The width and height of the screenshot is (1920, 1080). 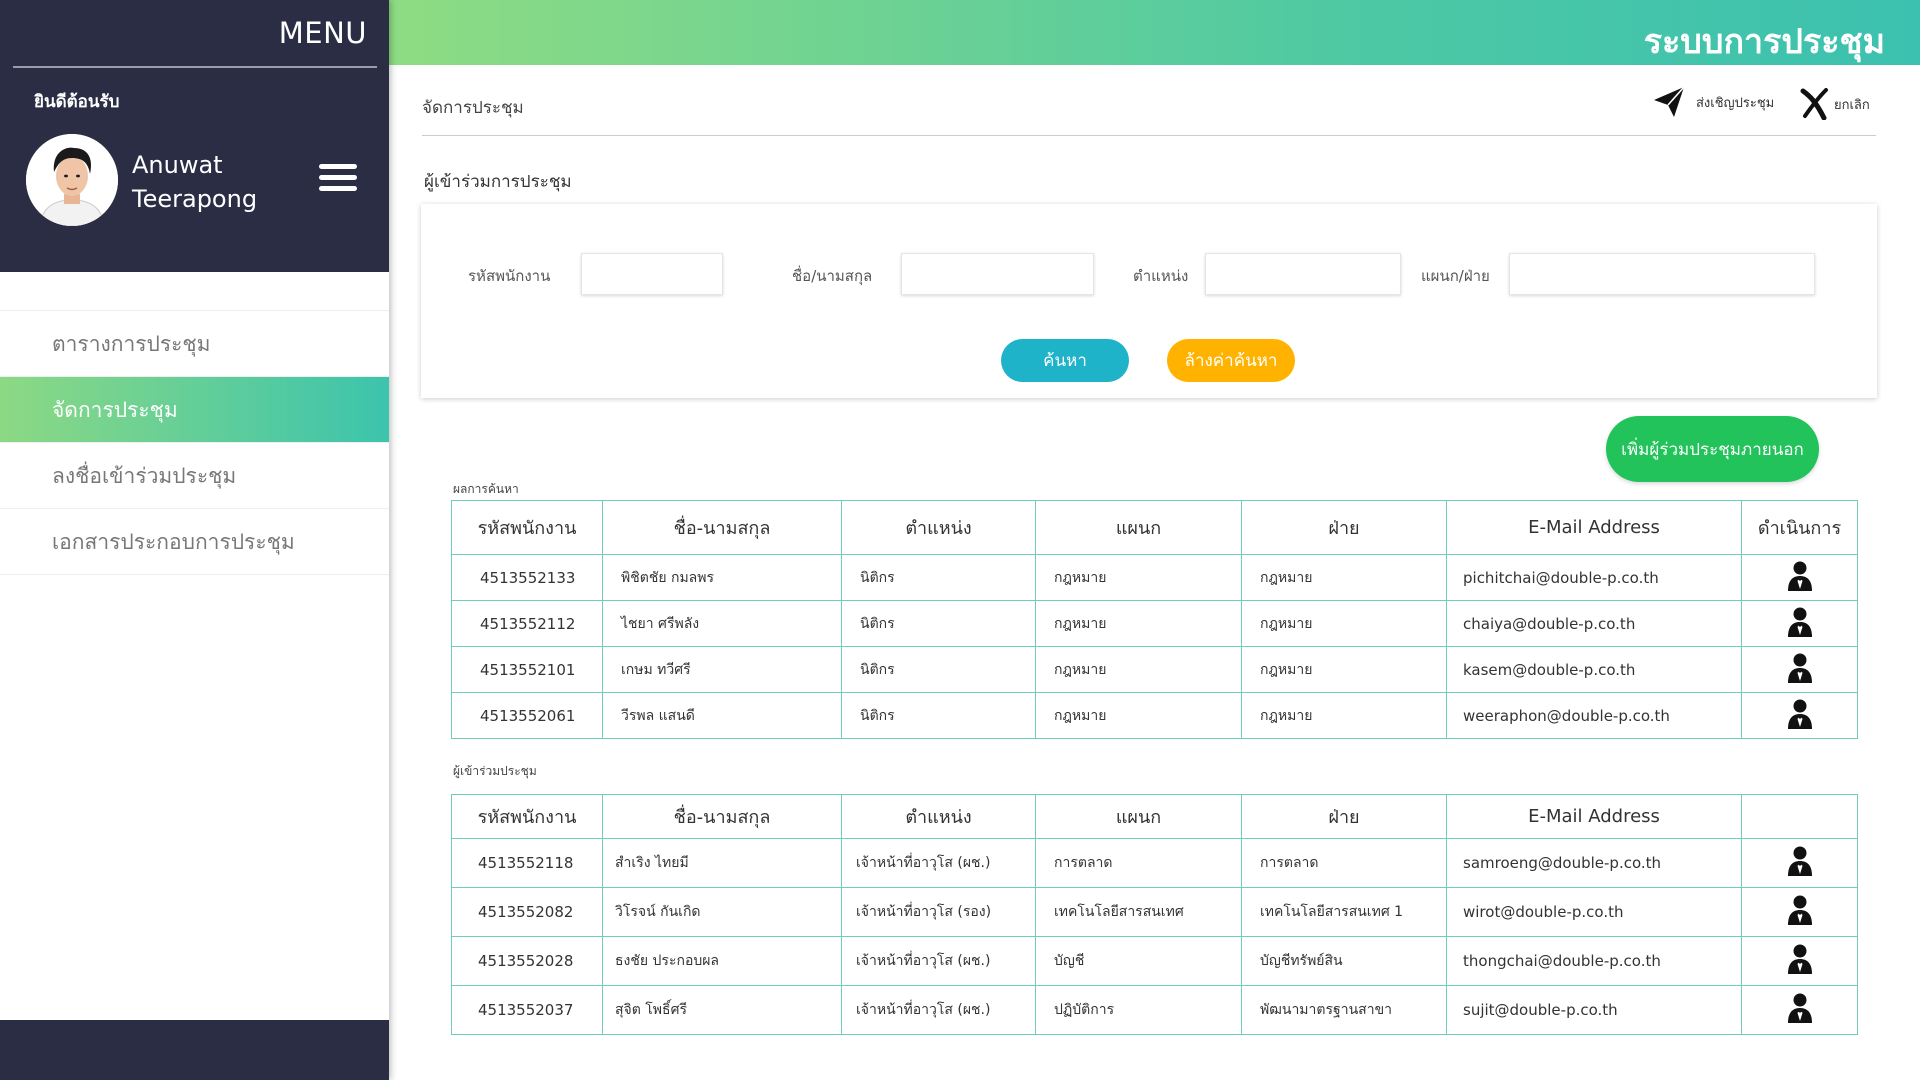 I want to click on cell-employee-id: 4513552101, so click(x=527, y=669).